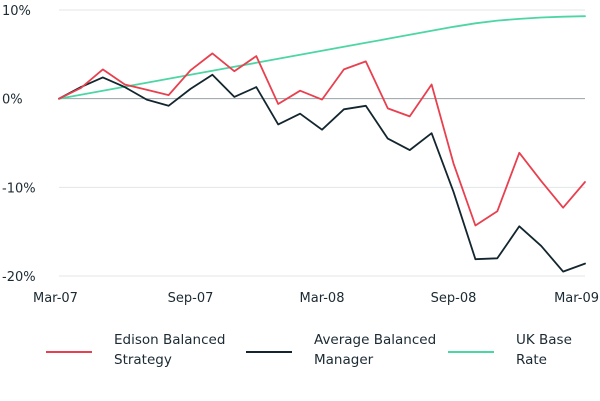 The width and height of the screenshot is (600, 401). What do you see at coordinates (169, 350) in the screenshot?
I see `legend-label-edison: Edison Balanced Strategy` at bounding box center [169, 350].